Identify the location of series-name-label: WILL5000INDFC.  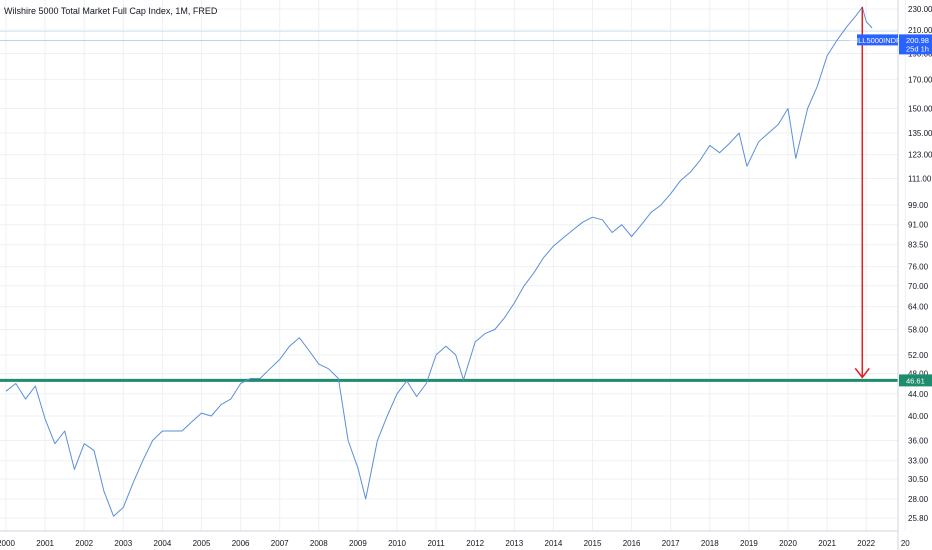
(878, 40).